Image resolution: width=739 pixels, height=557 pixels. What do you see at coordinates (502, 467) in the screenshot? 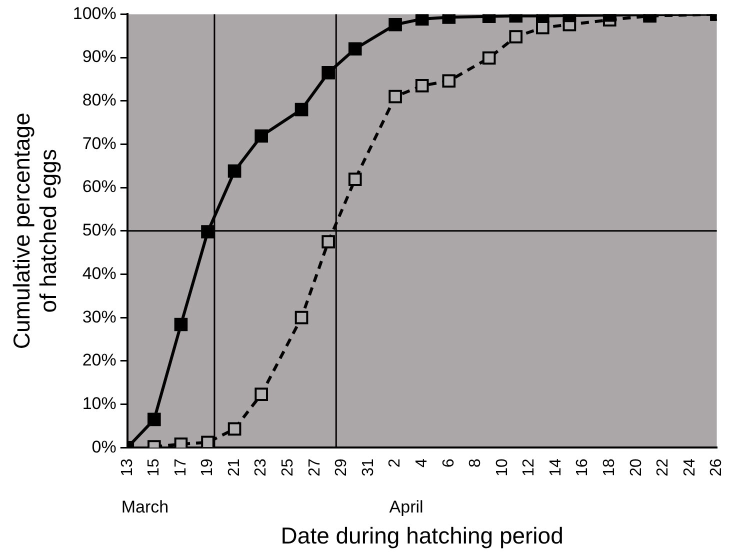
I see `x-tick-label: 10` at bounding box center [502, 467].